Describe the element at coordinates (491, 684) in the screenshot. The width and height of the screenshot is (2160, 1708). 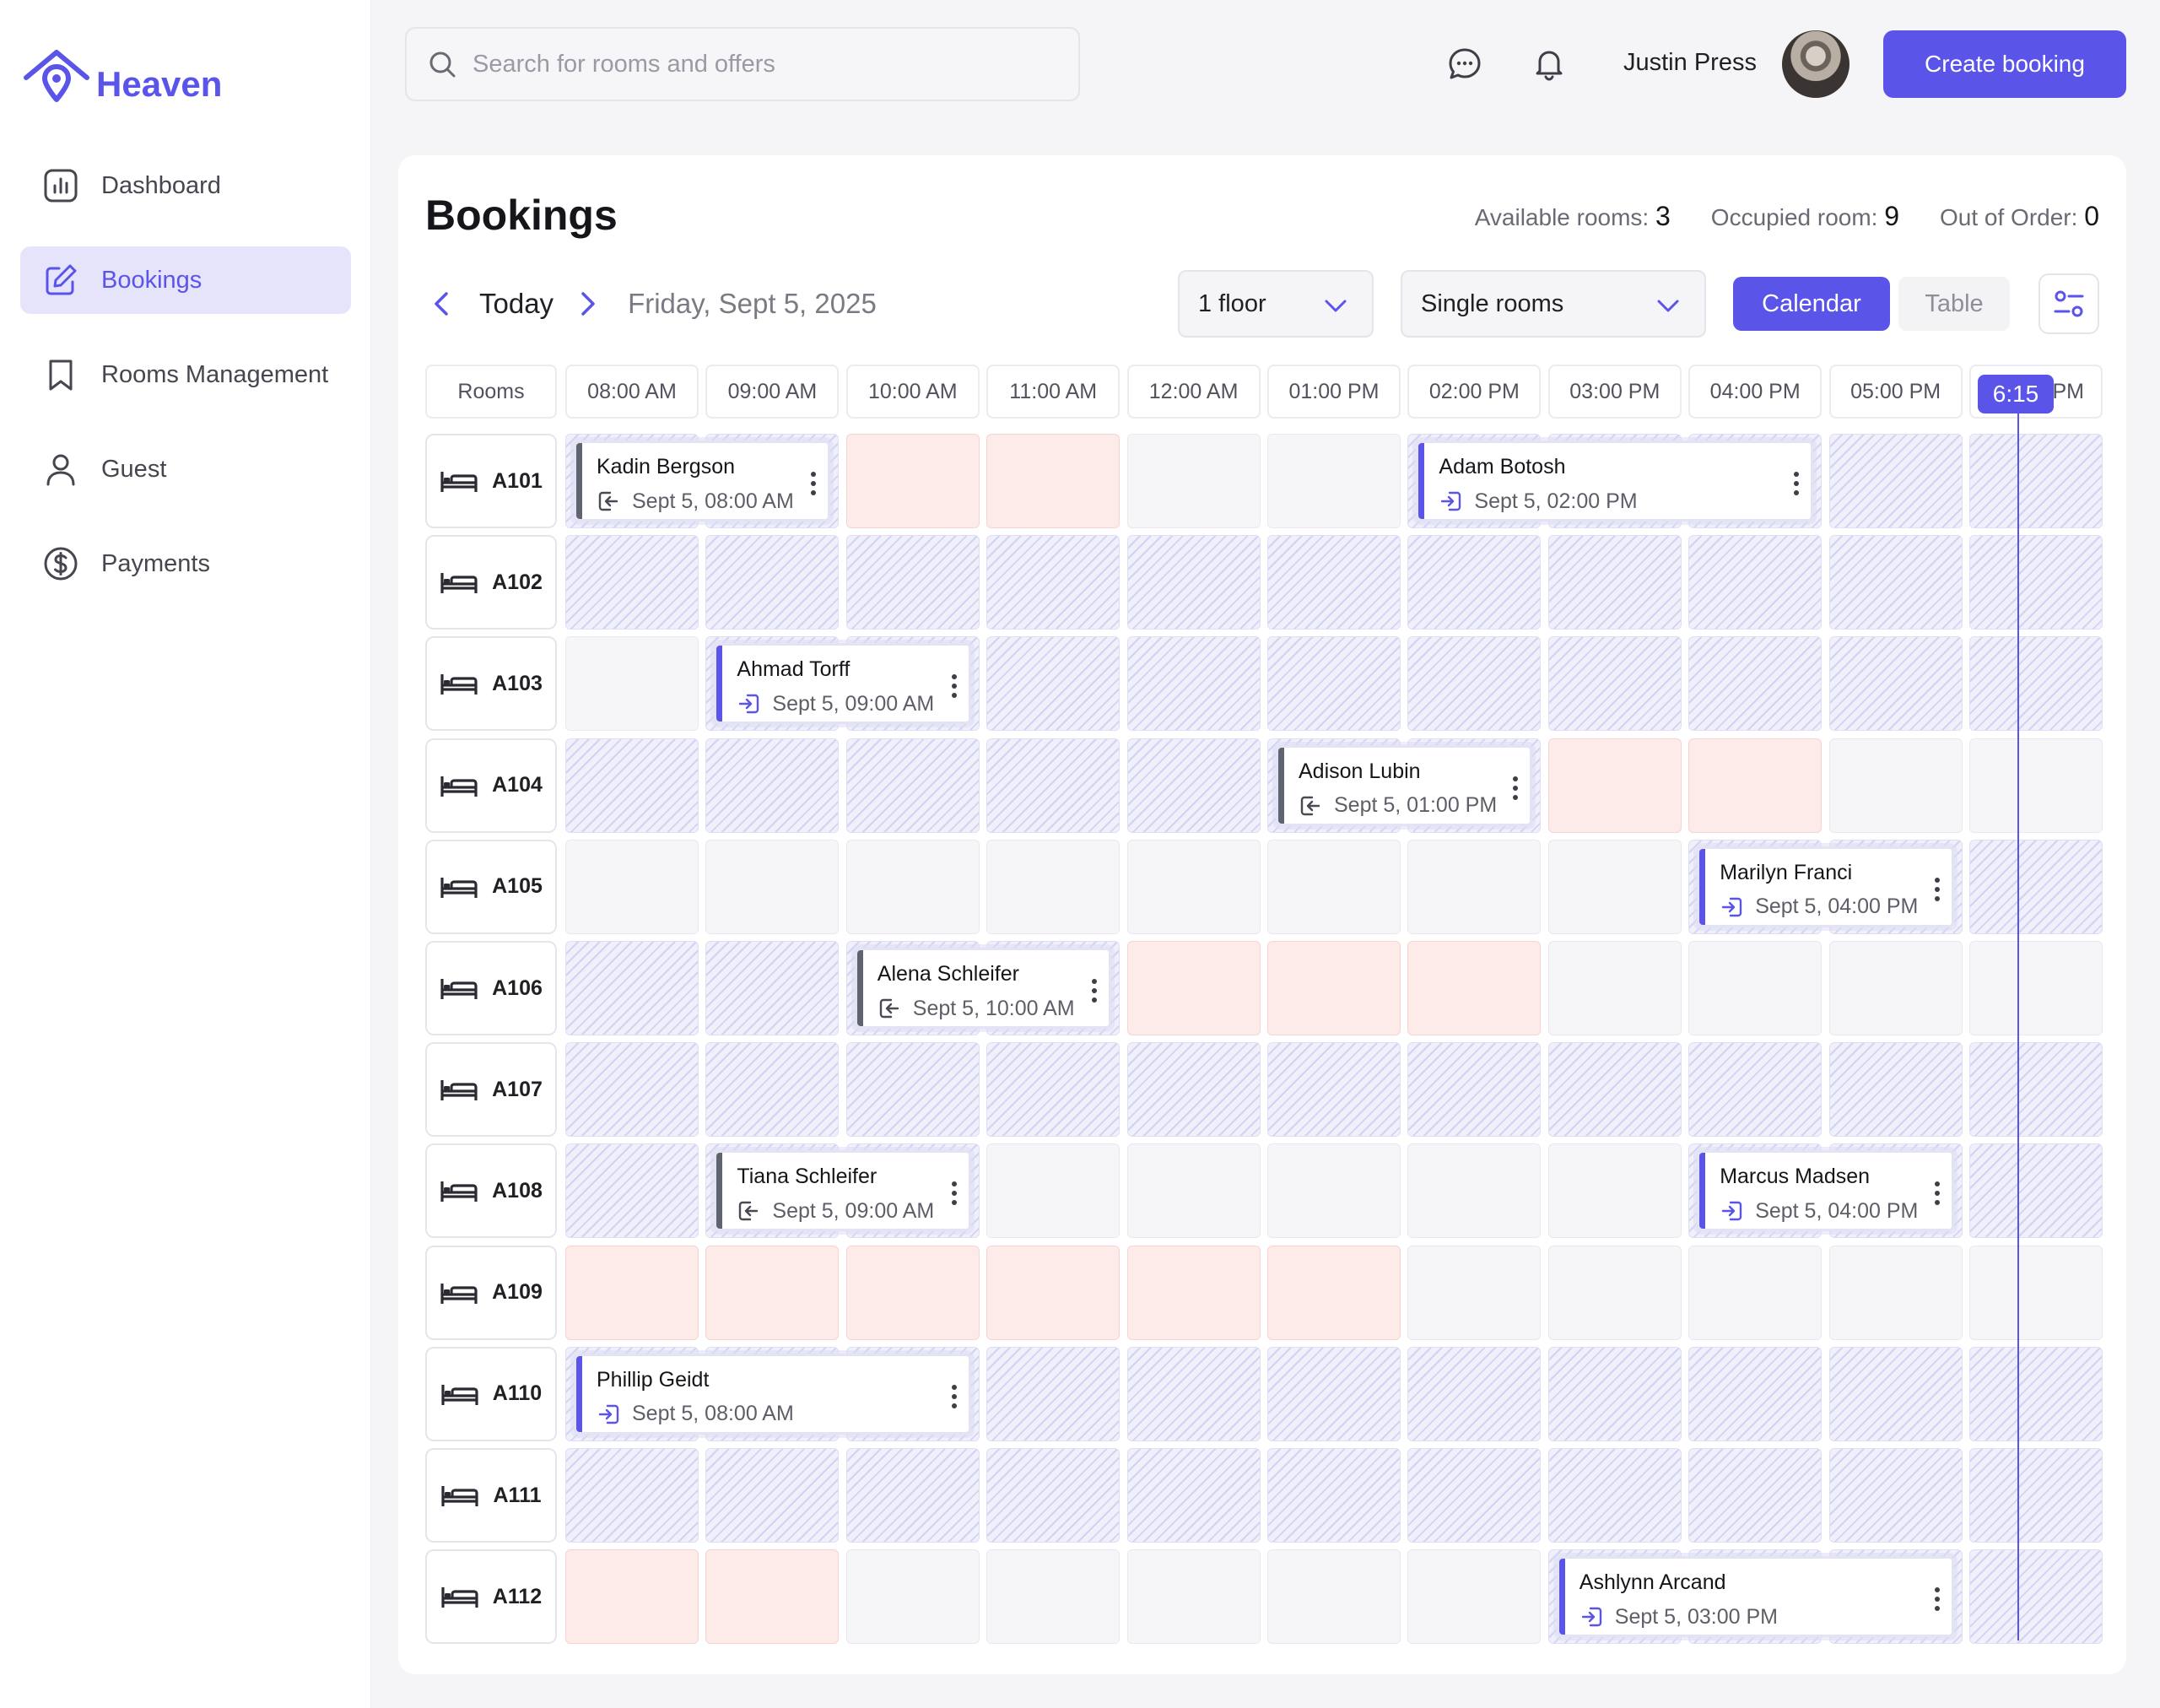
I see `room-label-a103: A103` at that location.